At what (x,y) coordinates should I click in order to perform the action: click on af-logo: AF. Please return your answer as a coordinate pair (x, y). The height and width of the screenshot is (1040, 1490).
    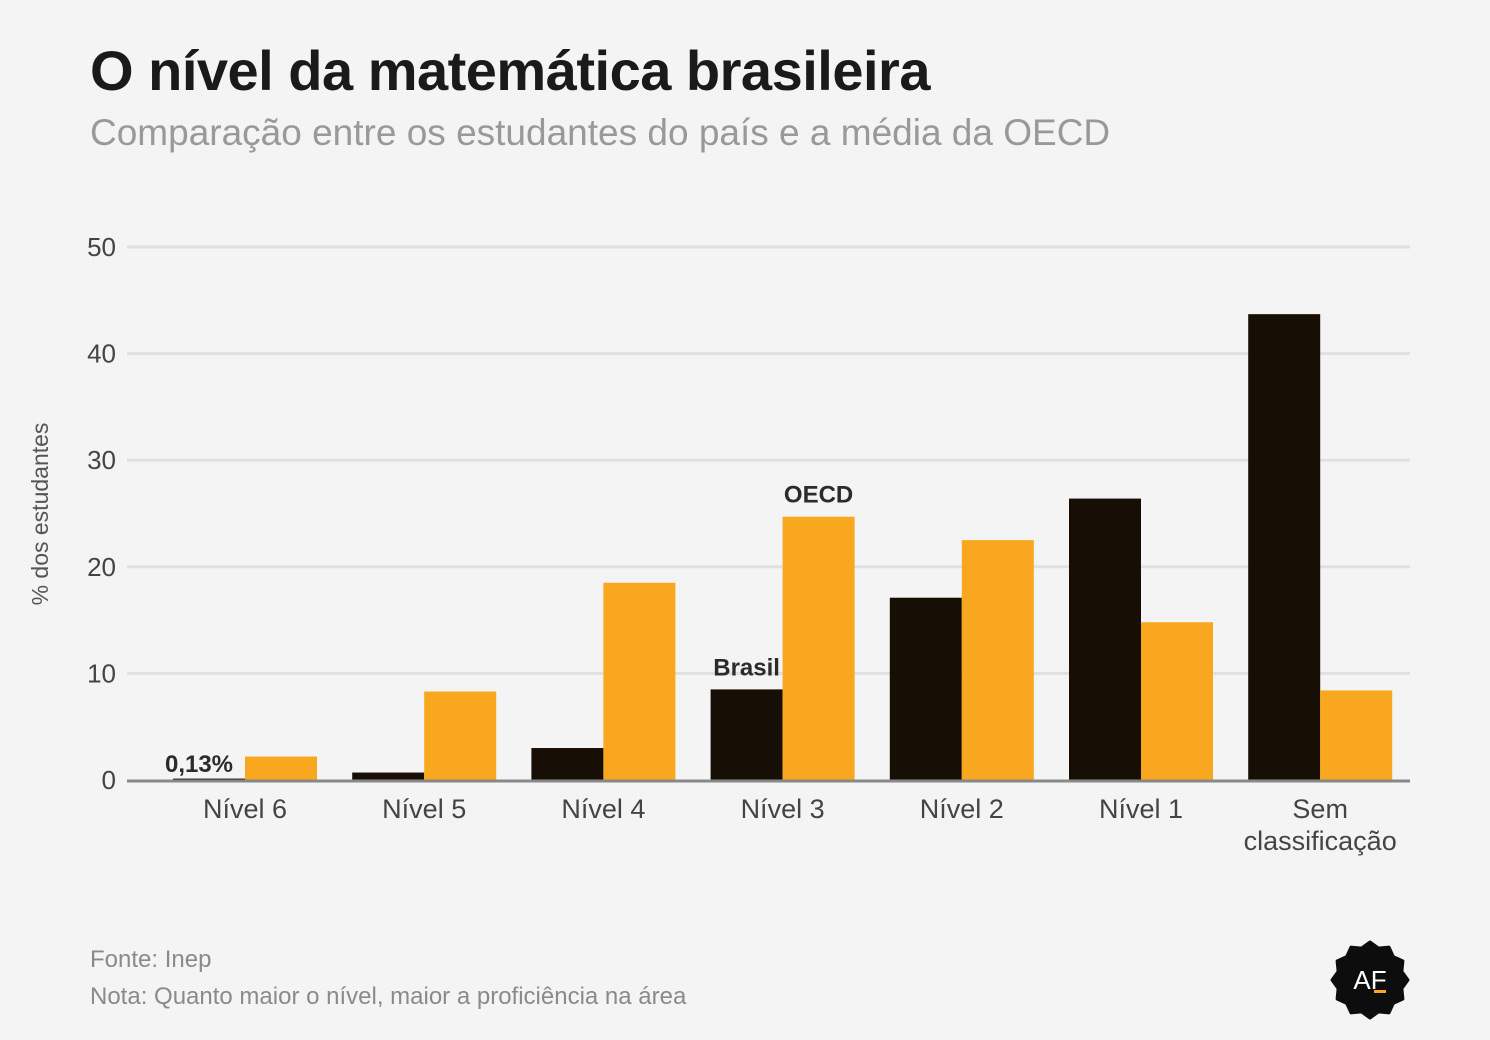
    Looking at the image, I should click on (1370, 980).